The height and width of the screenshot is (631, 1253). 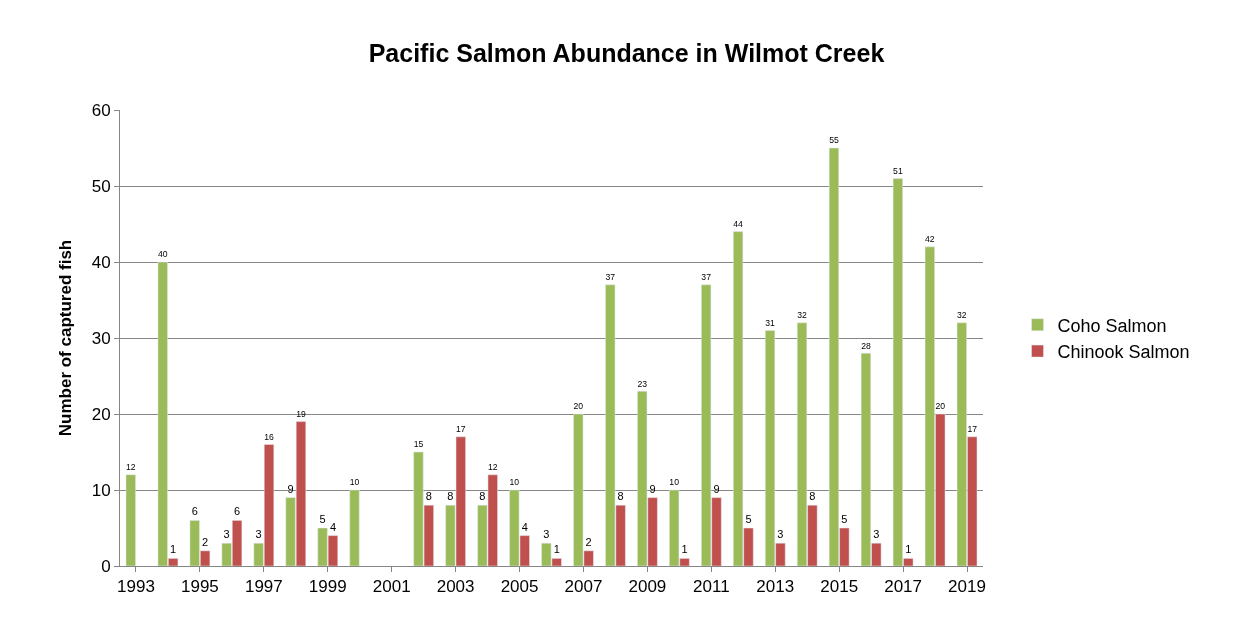 I want to click on x-tick-label: 2007, so click(x=583, y=587).